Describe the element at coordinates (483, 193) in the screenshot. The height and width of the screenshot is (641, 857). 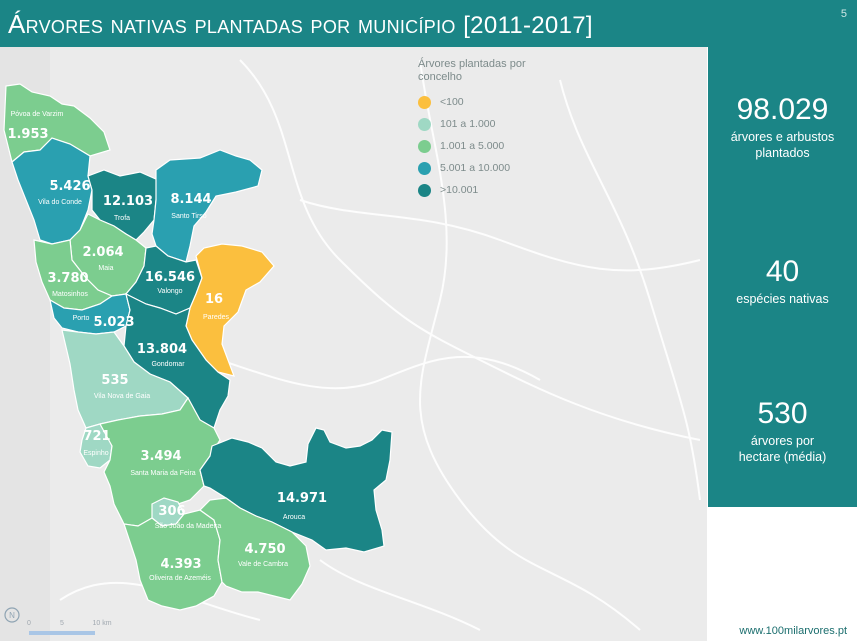
I see `legend-item: >10.001` at that location.